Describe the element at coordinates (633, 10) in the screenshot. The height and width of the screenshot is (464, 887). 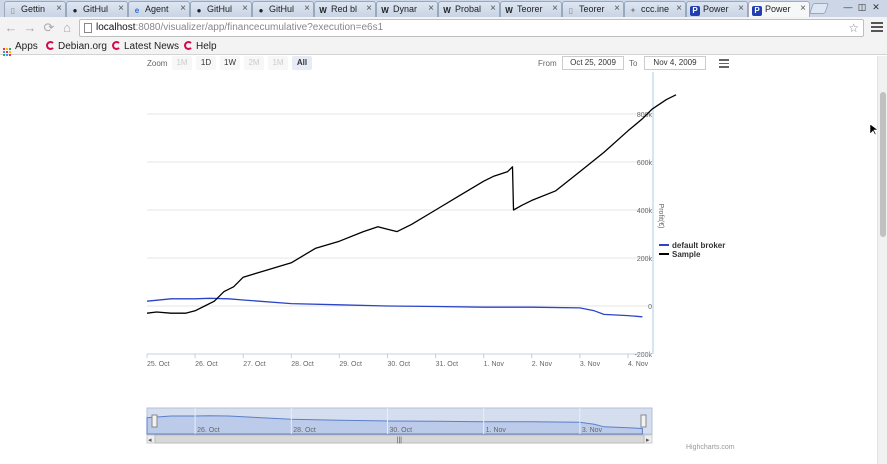
I see `puzzle-icon: ✦` at that location.